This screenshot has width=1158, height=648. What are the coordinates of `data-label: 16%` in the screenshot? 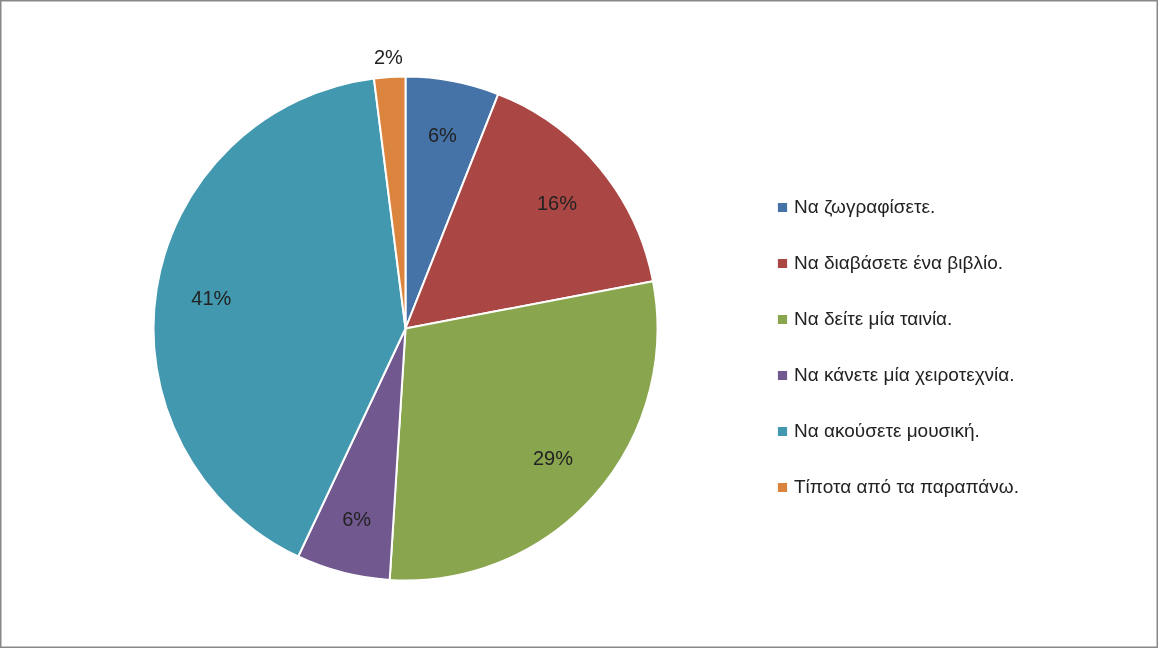 It's located at (557, 203).